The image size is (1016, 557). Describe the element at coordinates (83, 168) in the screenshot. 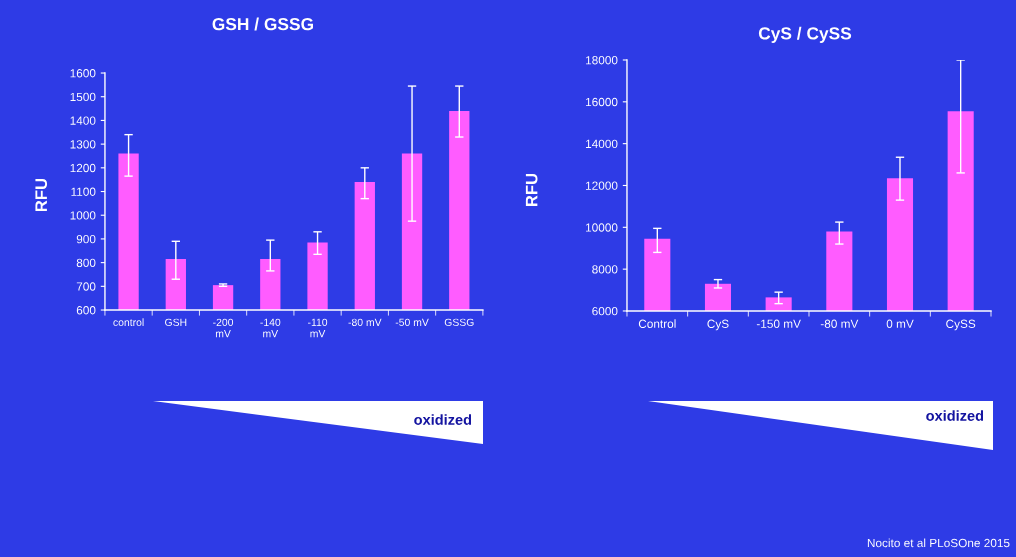

I see `y-tick-label: 1200` at that location.